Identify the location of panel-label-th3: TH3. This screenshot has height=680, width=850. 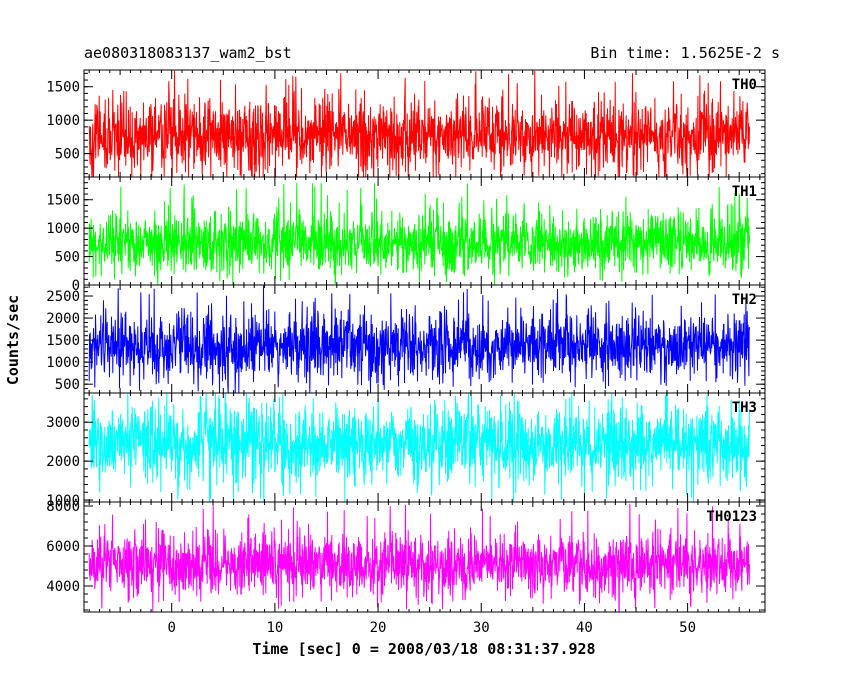
(744, 408).